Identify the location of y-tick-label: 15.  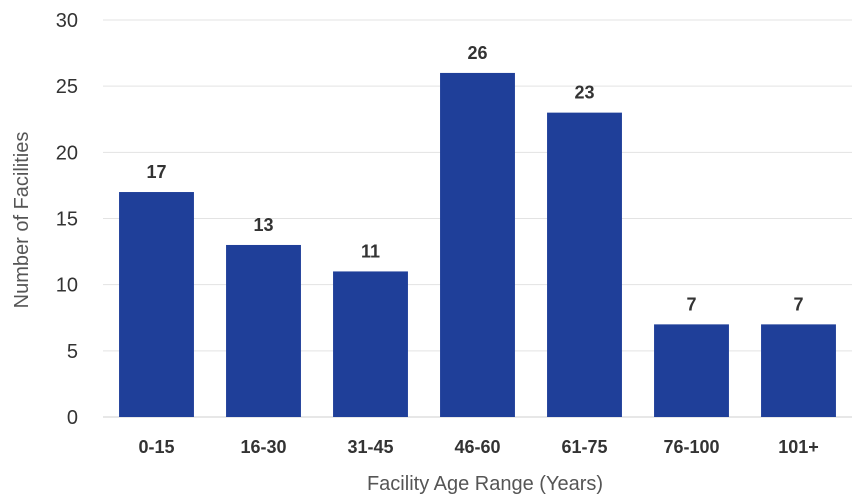
(67, 220).